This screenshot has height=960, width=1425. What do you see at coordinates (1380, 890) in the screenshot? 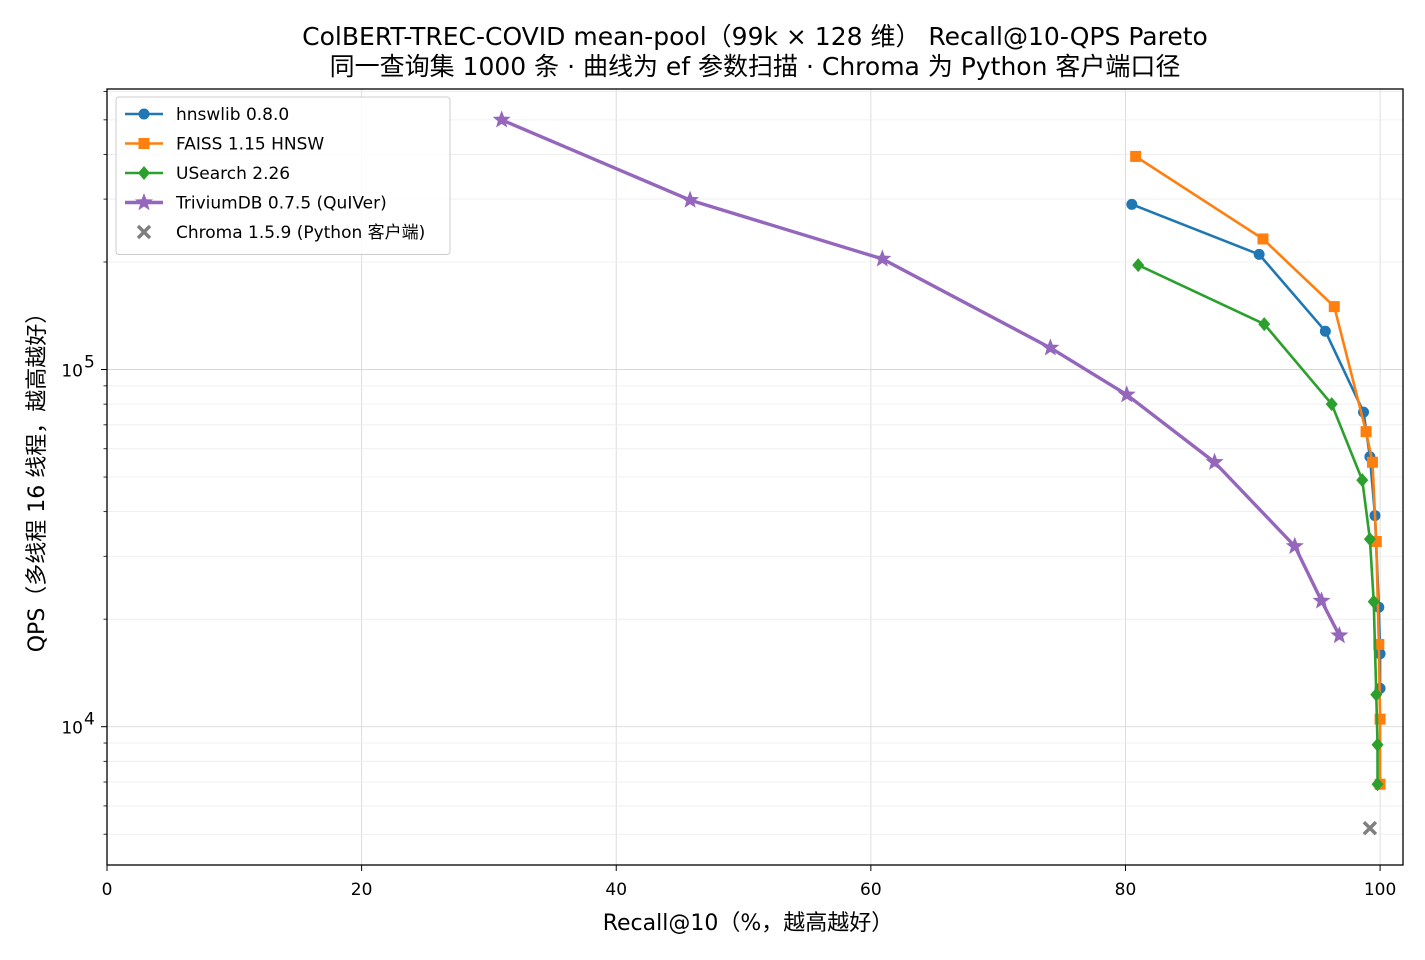
I see `x-tick-label: 100` at bounding box center [1380, 890].